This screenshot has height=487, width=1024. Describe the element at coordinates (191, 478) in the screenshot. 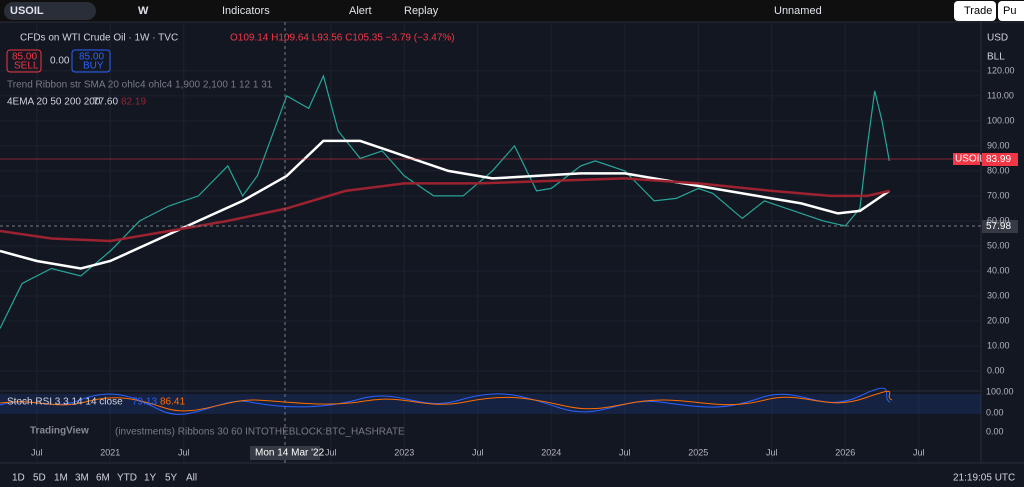

I see `range-button: All` at that location.